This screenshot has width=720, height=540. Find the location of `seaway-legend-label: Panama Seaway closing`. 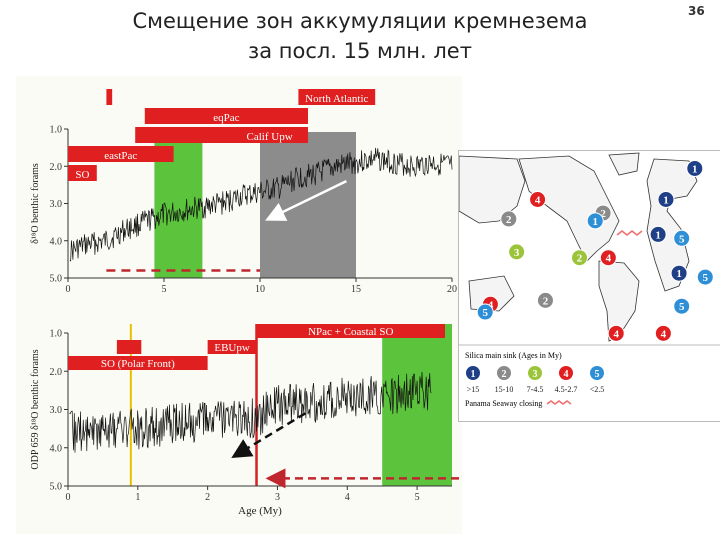

seaway-legend-label: Panama Seaway closing is located at coordinates (503, 403).